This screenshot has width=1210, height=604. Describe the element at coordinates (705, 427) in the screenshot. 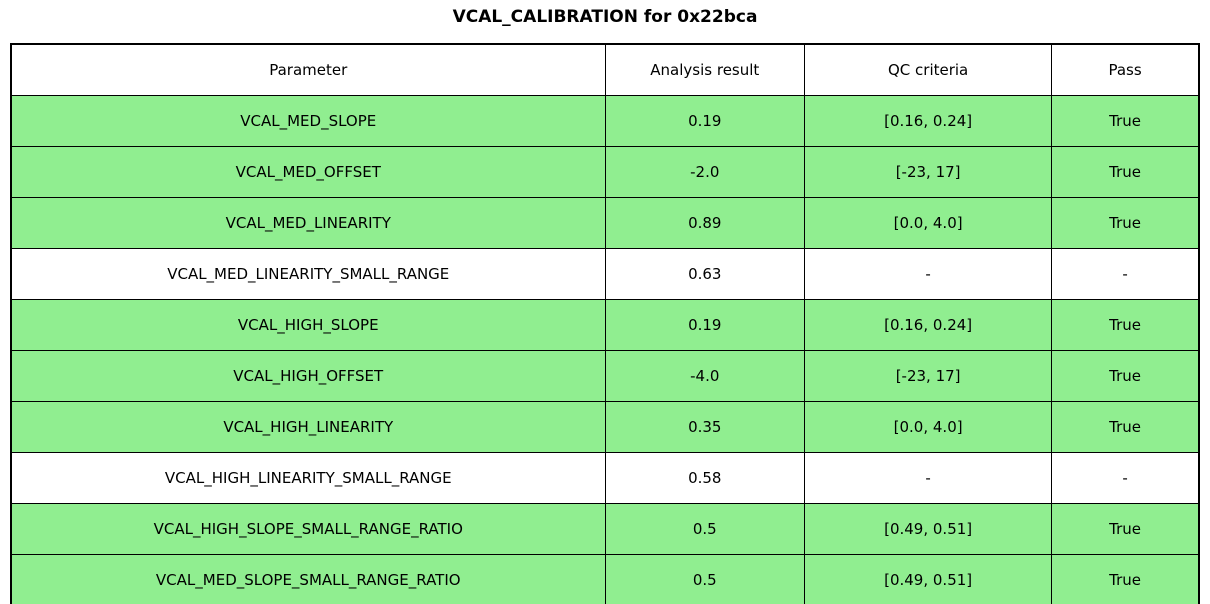

I see `result-cell: 0.35` at that location.